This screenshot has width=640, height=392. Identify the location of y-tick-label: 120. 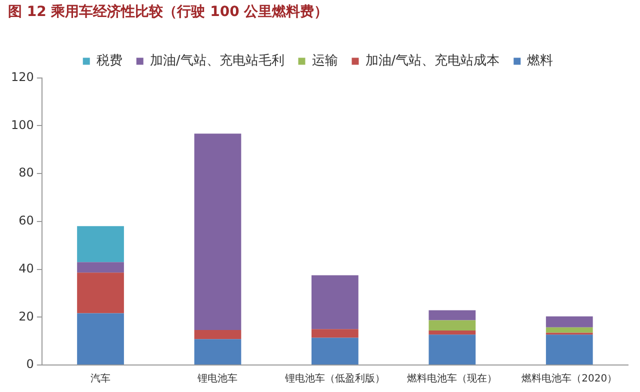
(22, 77).